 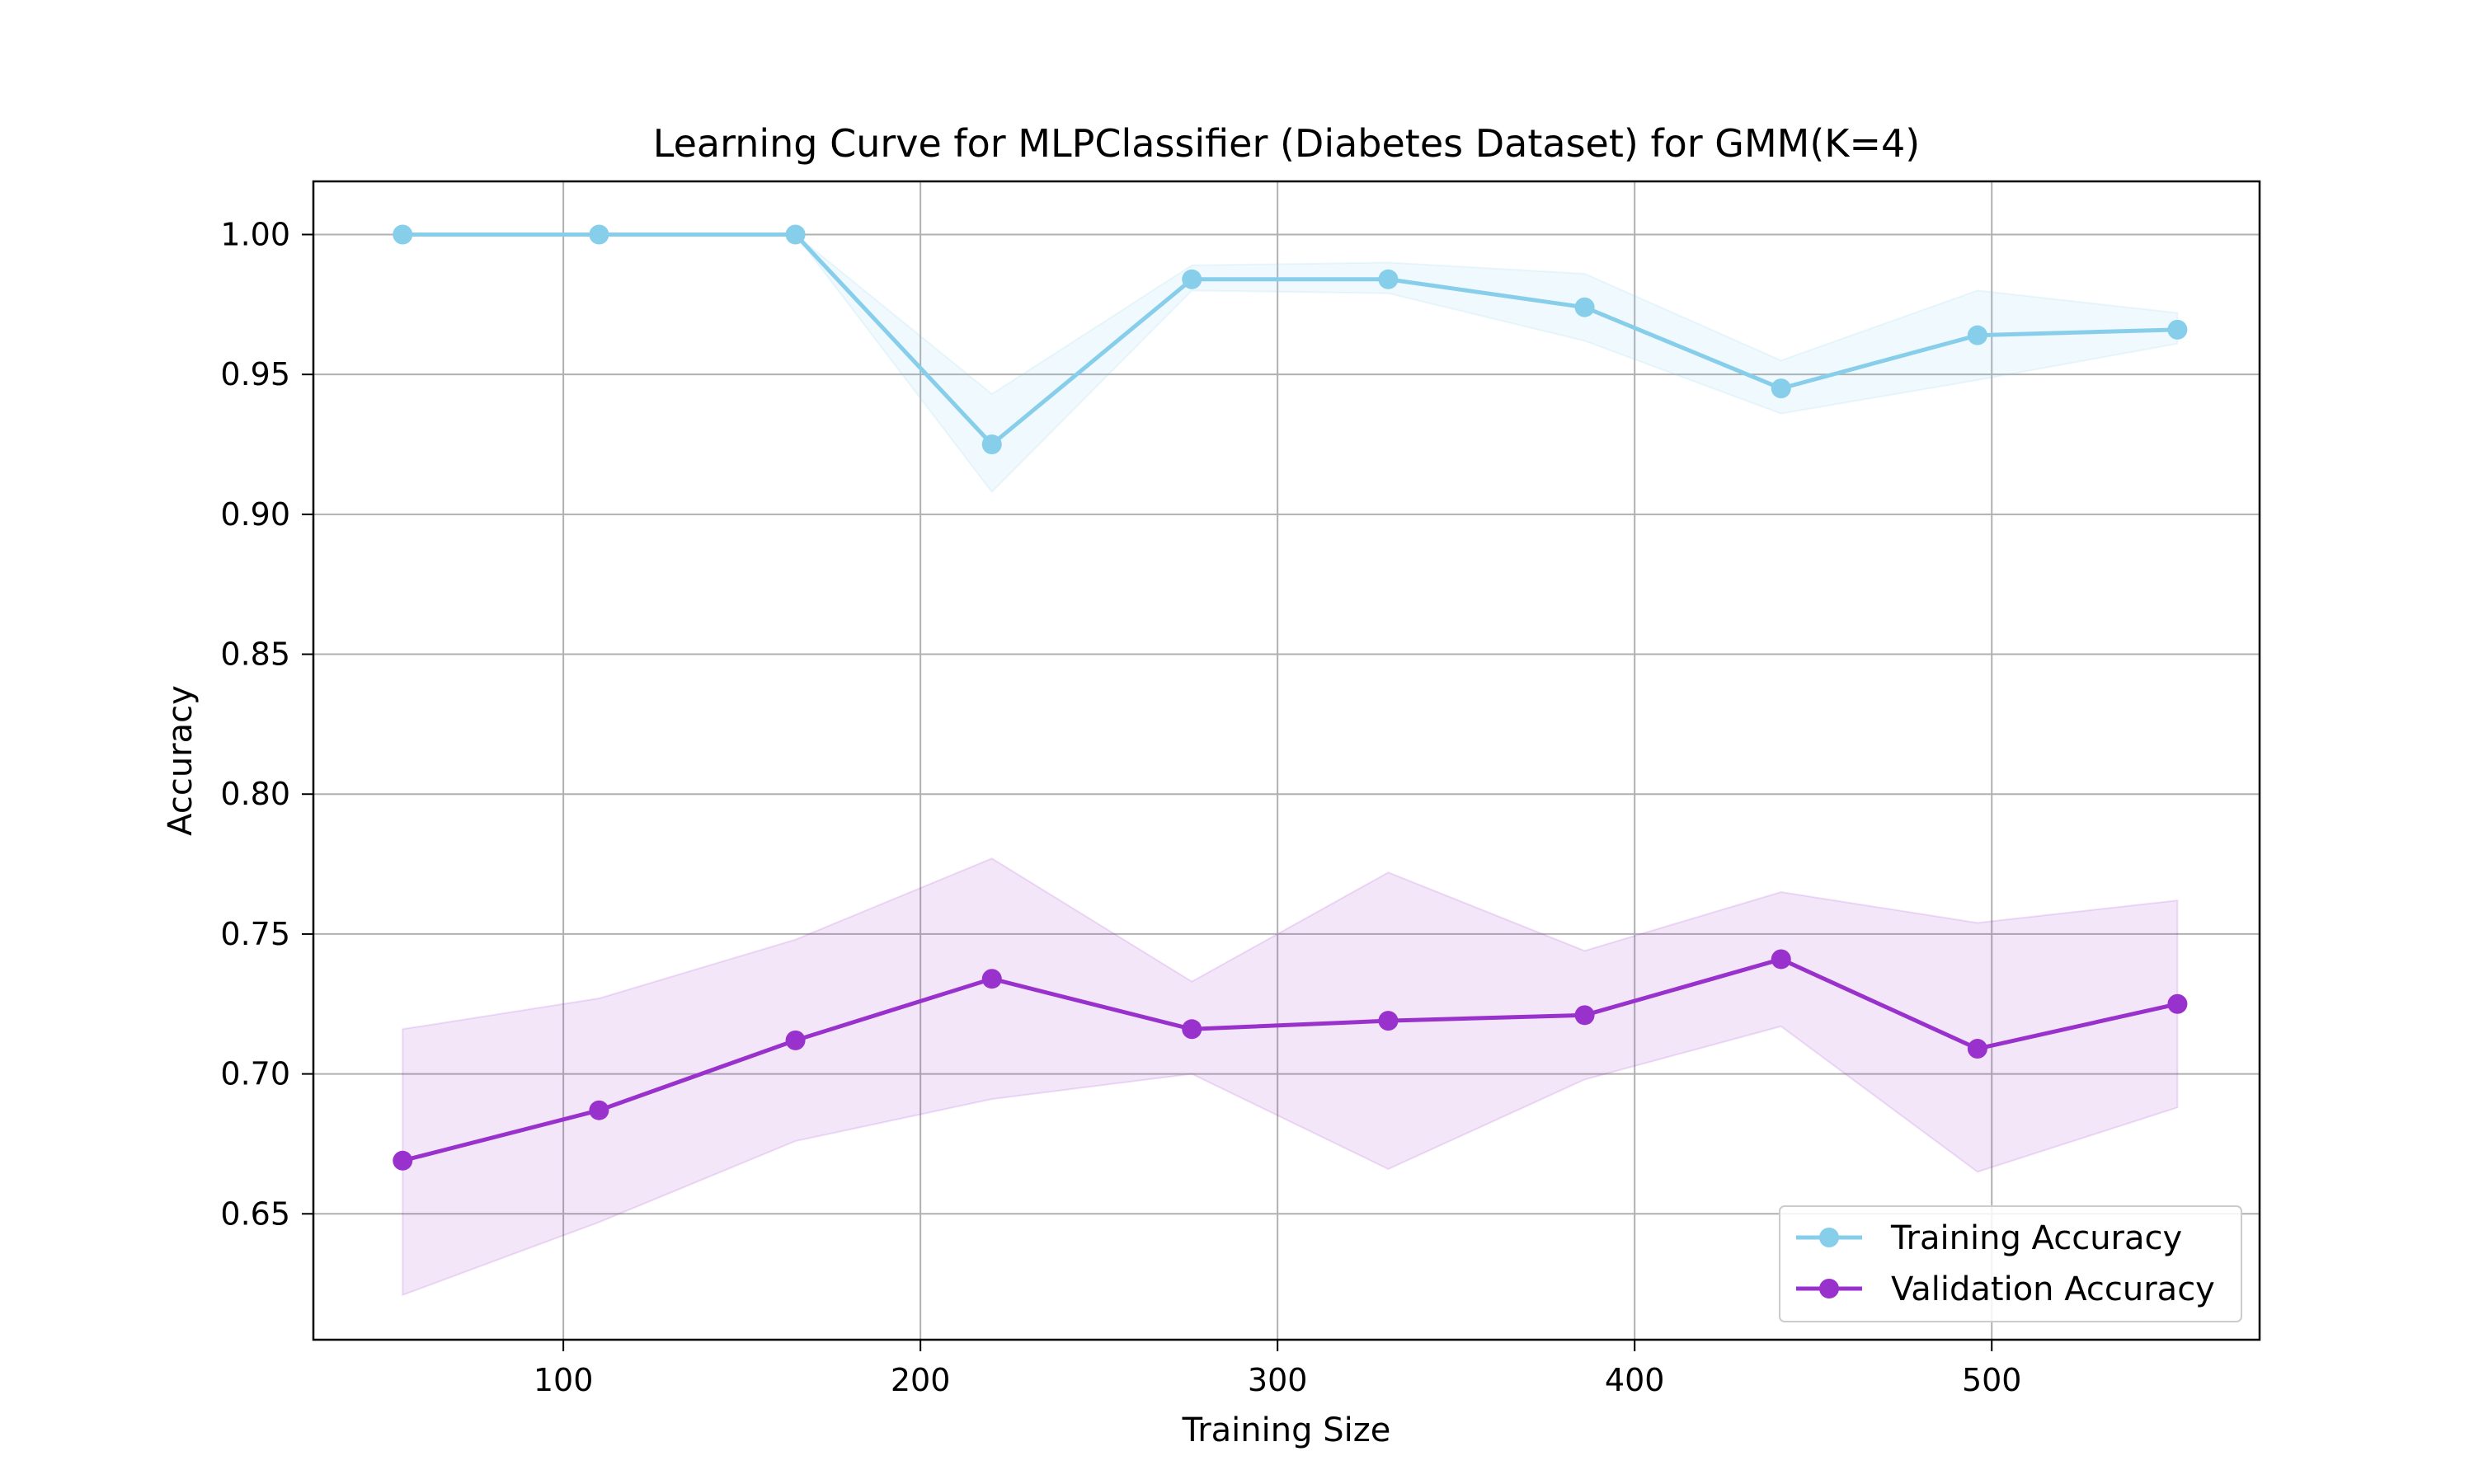 I want to click on x-tick-label: 100, so click(x=564, y=1380).